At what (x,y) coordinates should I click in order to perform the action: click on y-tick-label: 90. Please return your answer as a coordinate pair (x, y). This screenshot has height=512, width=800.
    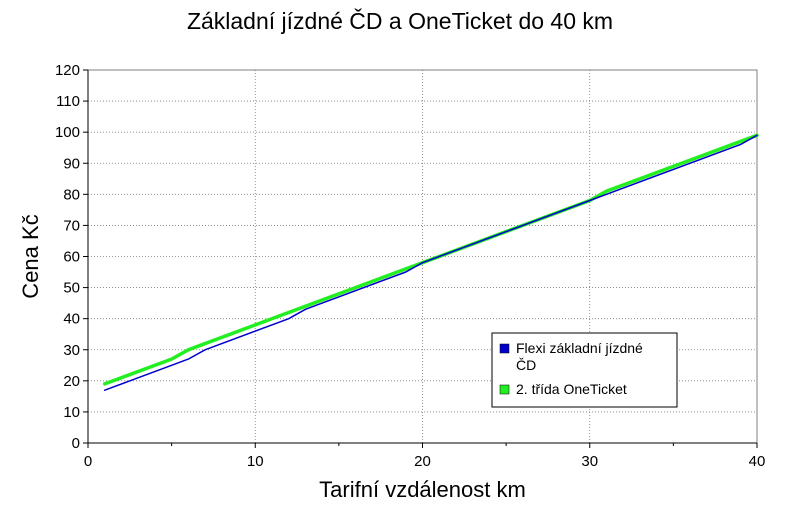
    Looking at the image, I should click on (71, 163).